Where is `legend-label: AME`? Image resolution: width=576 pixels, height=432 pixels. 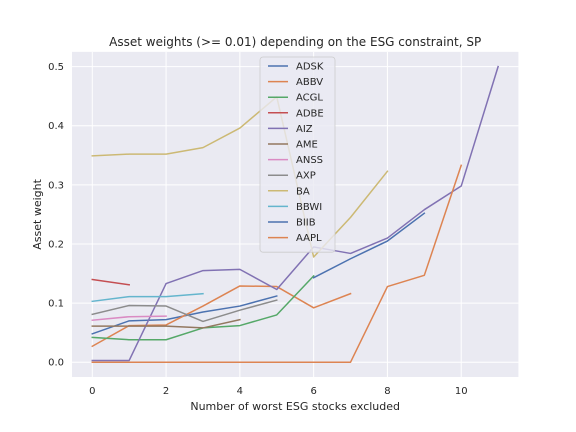
legend-label: AME is located at coordinates (307, 145).